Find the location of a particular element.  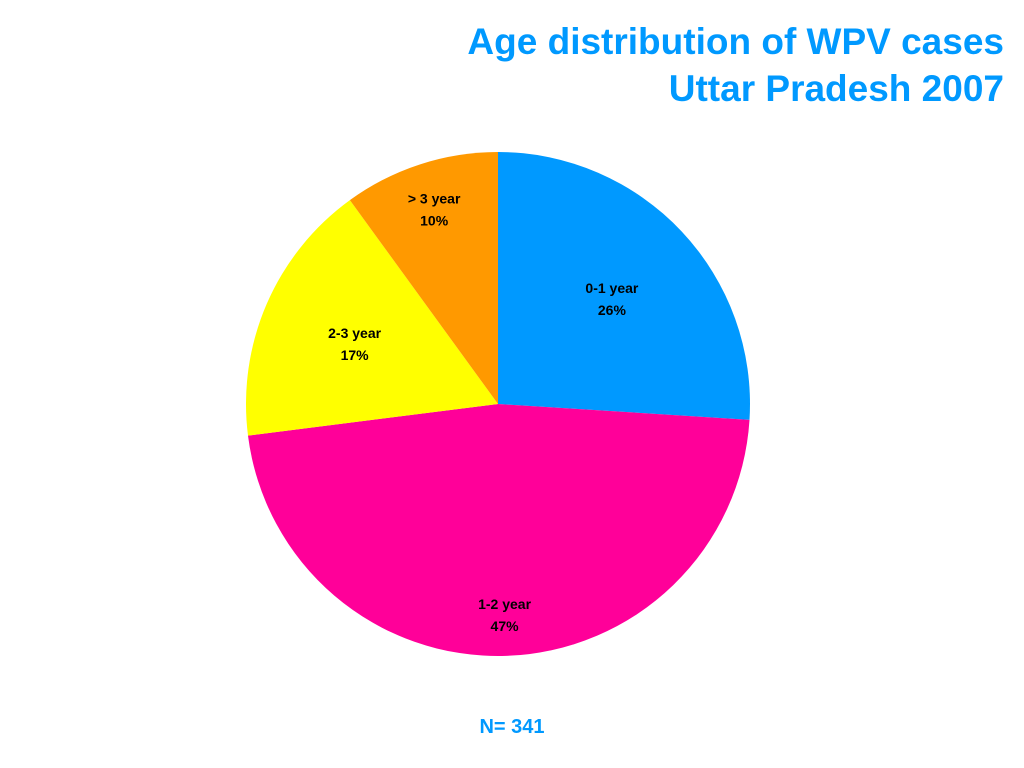

sample-size-note: N= 341 is located at coordinates (512, 727).